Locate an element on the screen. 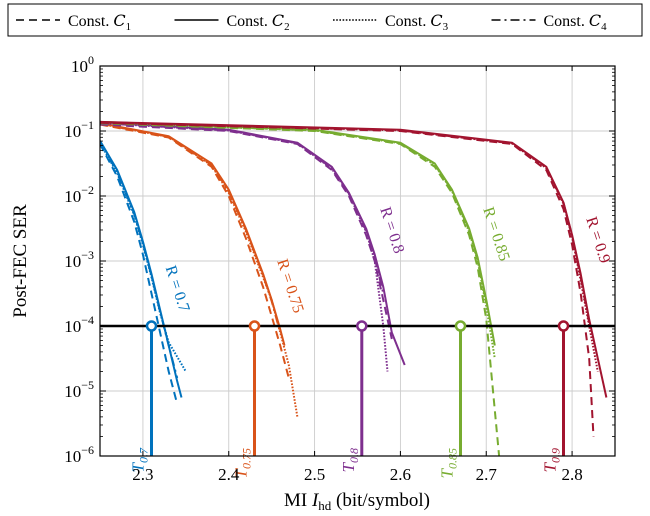  y-tick-label: 10⁰ is located at coordinates (82, 64).